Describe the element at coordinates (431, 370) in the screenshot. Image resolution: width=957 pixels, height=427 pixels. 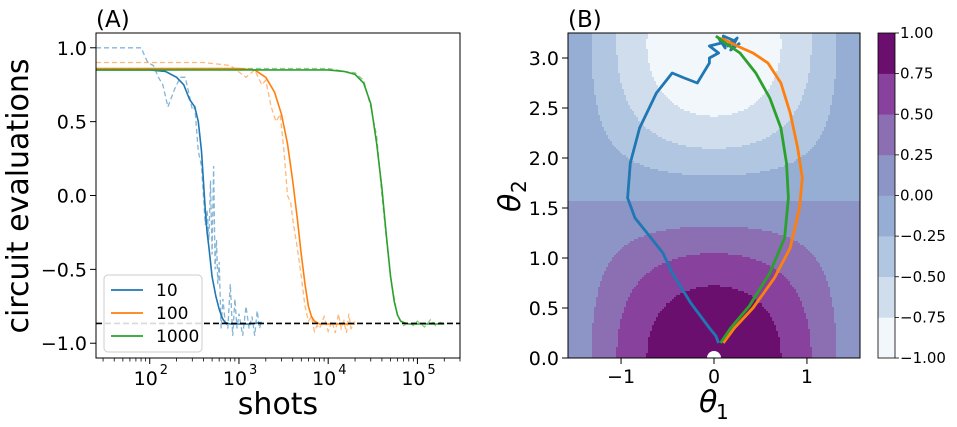
I see `x-tick-exponent: 5` at that location.